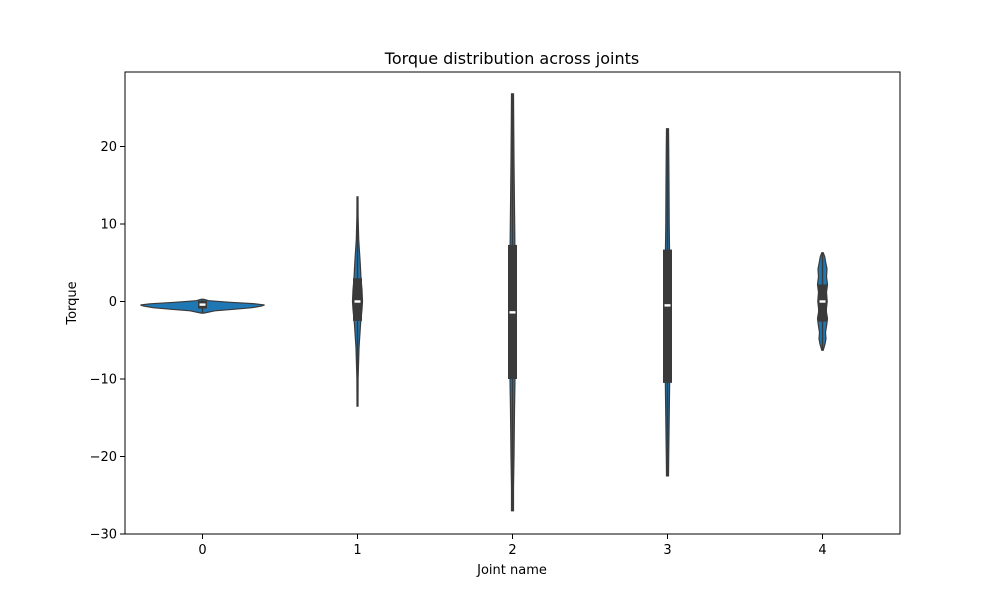  What do you see at coordinates (108, 225) in the screenshot?
I see `y-tick-label: 10` at bounding box center [108, 225].